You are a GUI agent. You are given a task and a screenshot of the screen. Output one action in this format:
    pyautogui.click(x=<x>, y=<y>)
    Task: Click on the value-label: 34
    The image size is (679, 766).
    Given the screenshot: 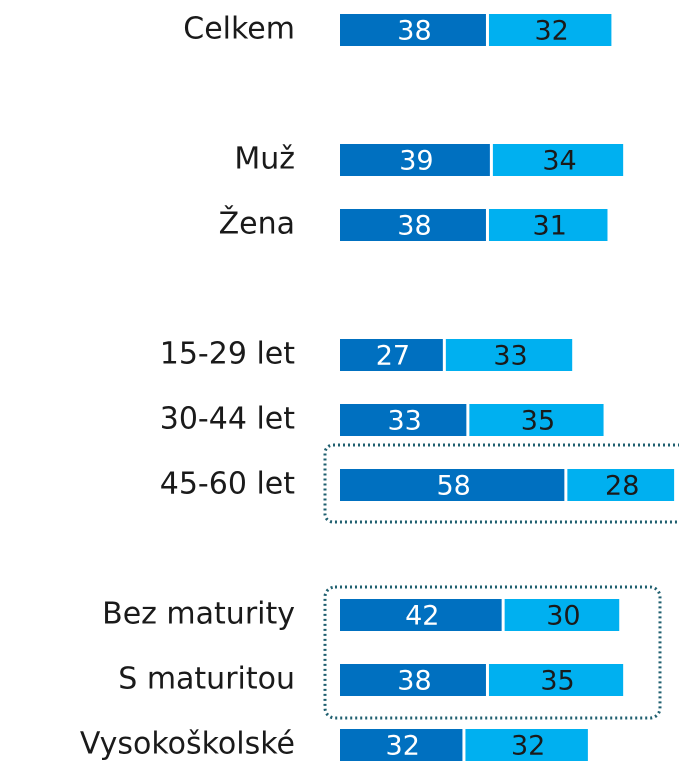 What is the action you would take?
    pyautogui.click(x=559, y=161)
    